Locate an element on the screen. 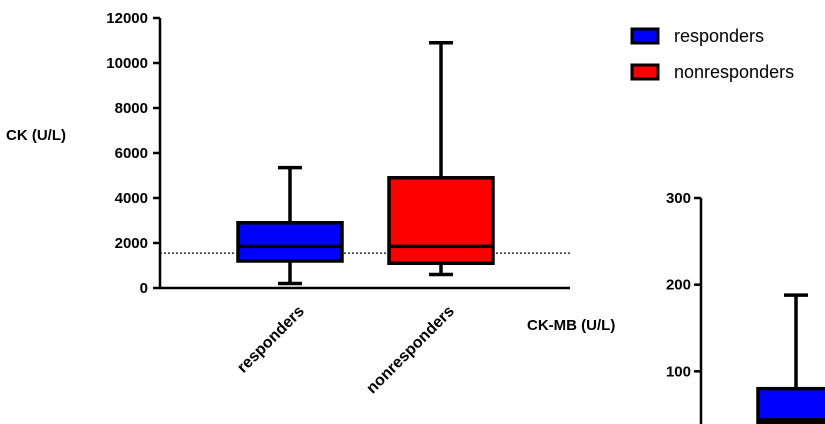 The width and height of the screenshot is (825, 424). ck-mb-y-axis-ticks: 100 200 300 is located at coordinates (684, 307).